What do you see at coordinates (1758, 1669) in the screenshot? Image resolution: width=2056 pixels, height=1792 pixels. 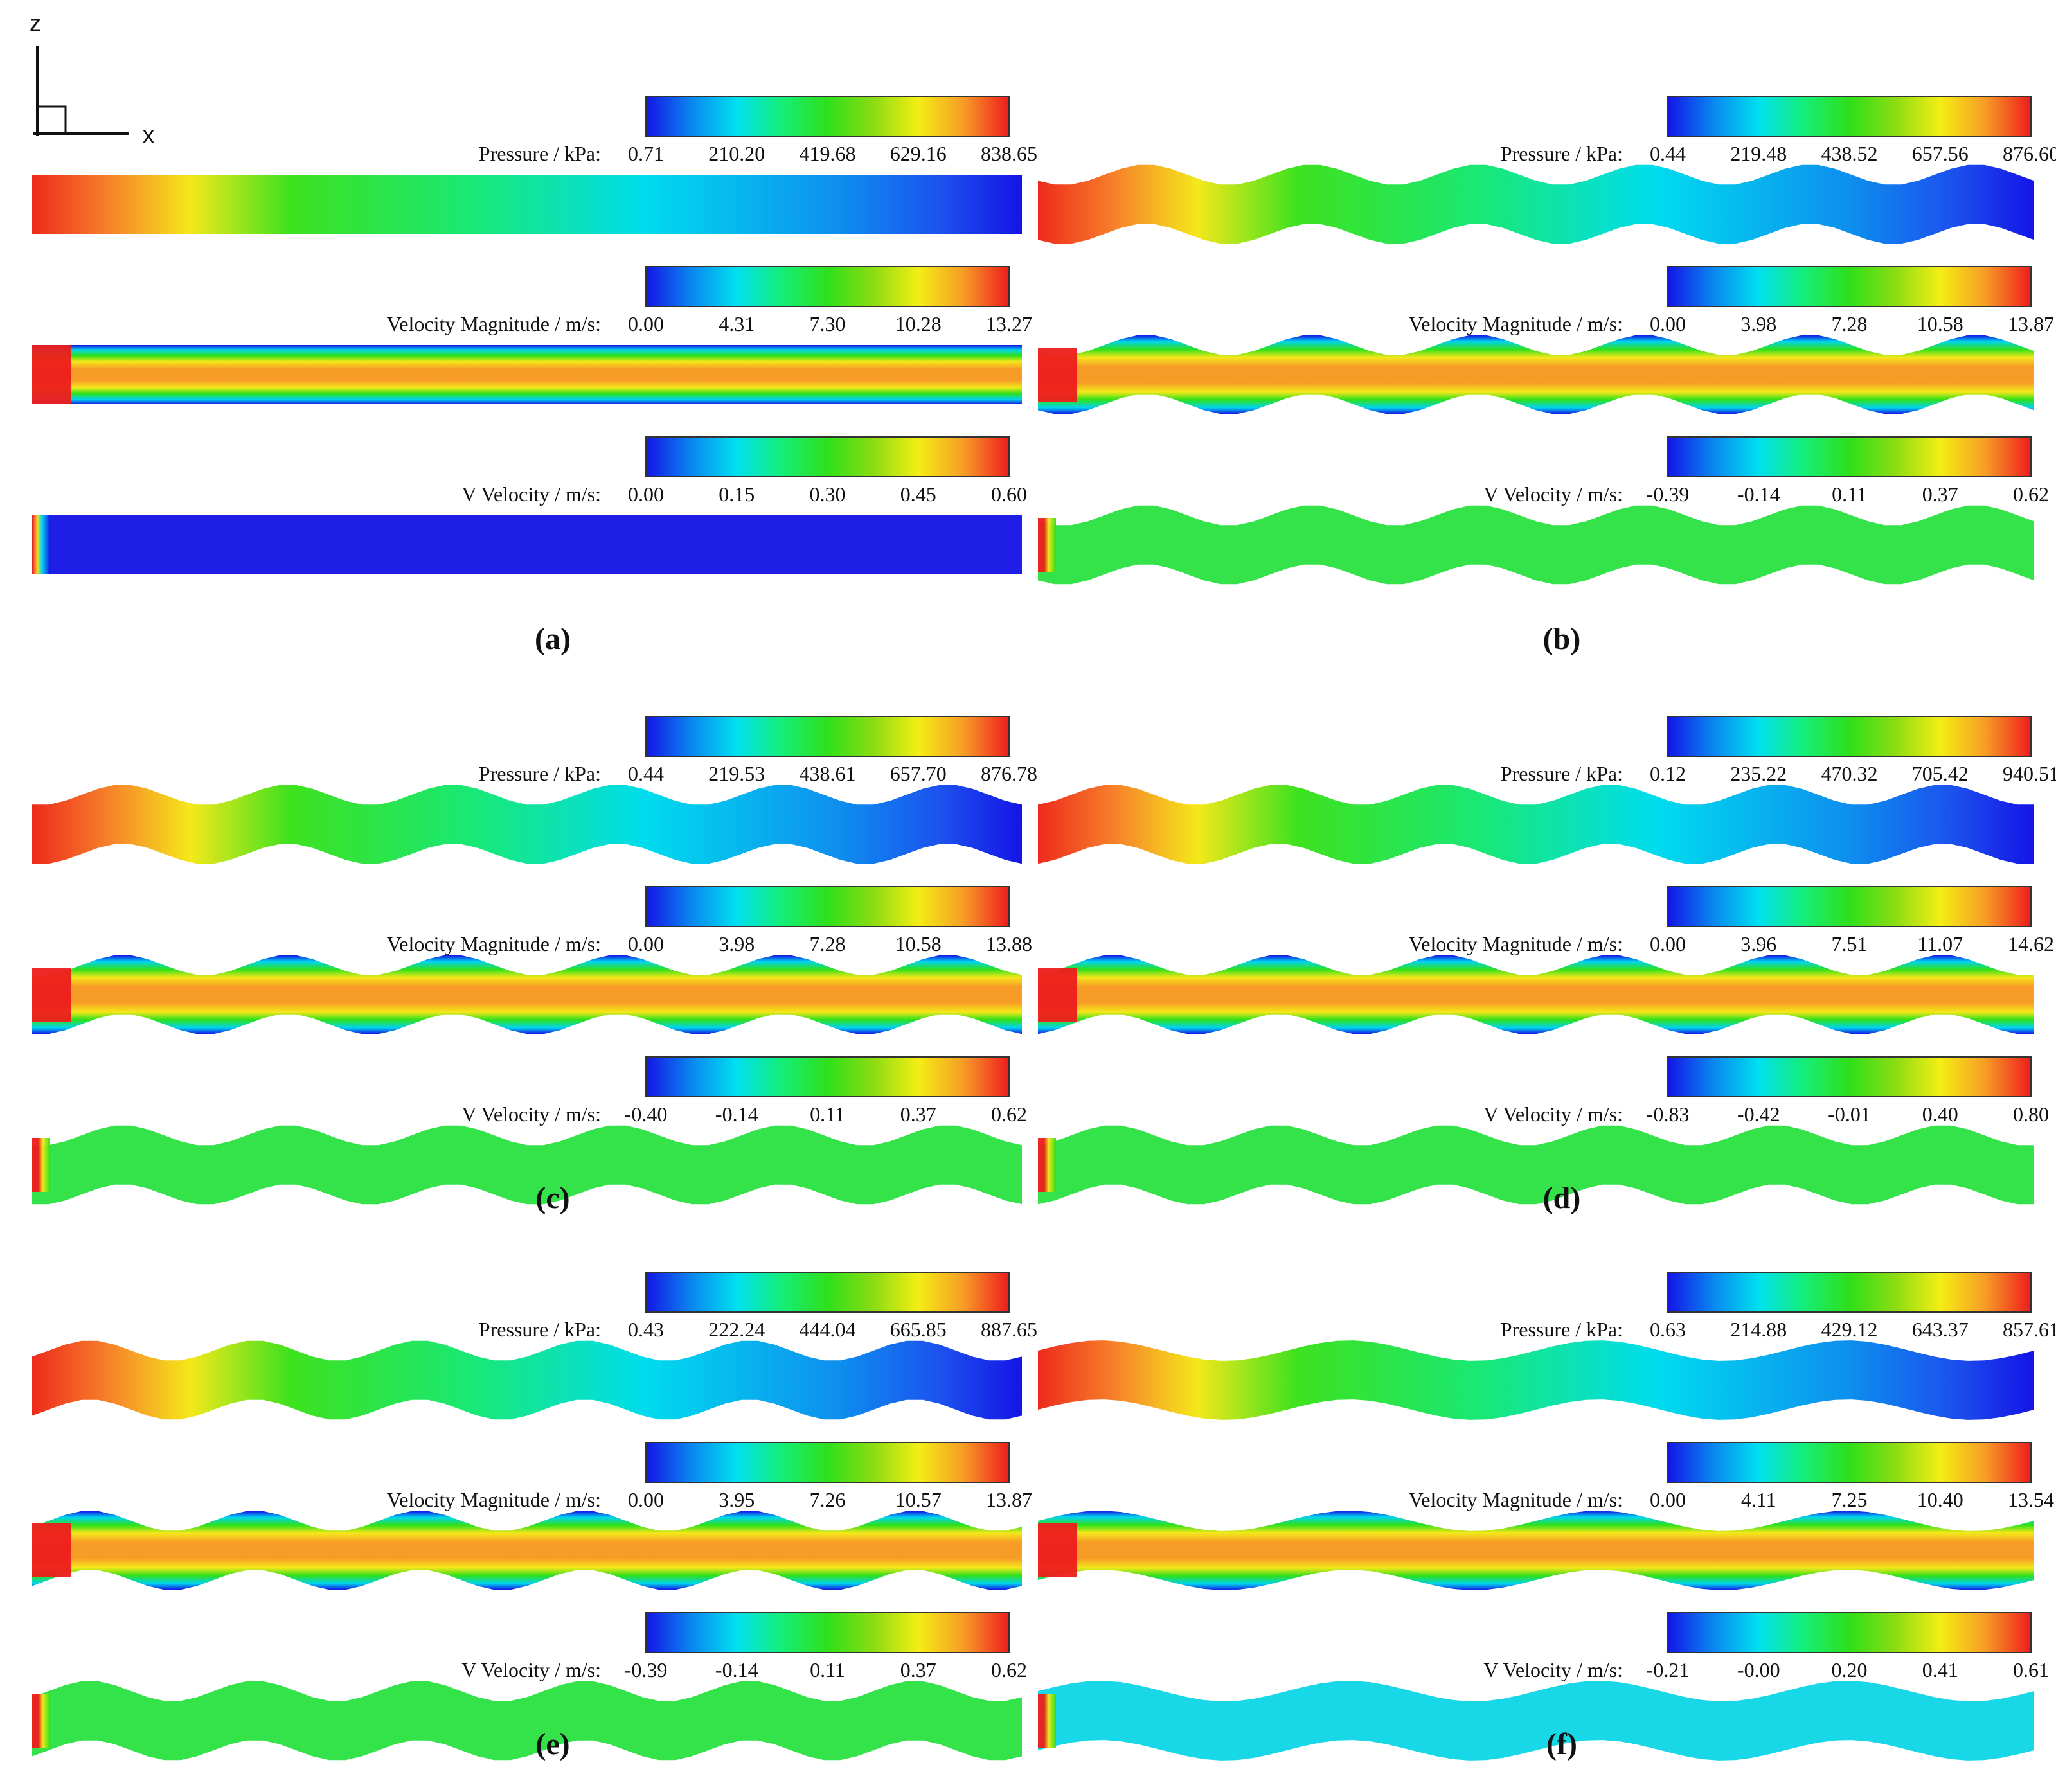 I see `colorbar-tick-label: -0.00` at bounding box center [1758, 1669].